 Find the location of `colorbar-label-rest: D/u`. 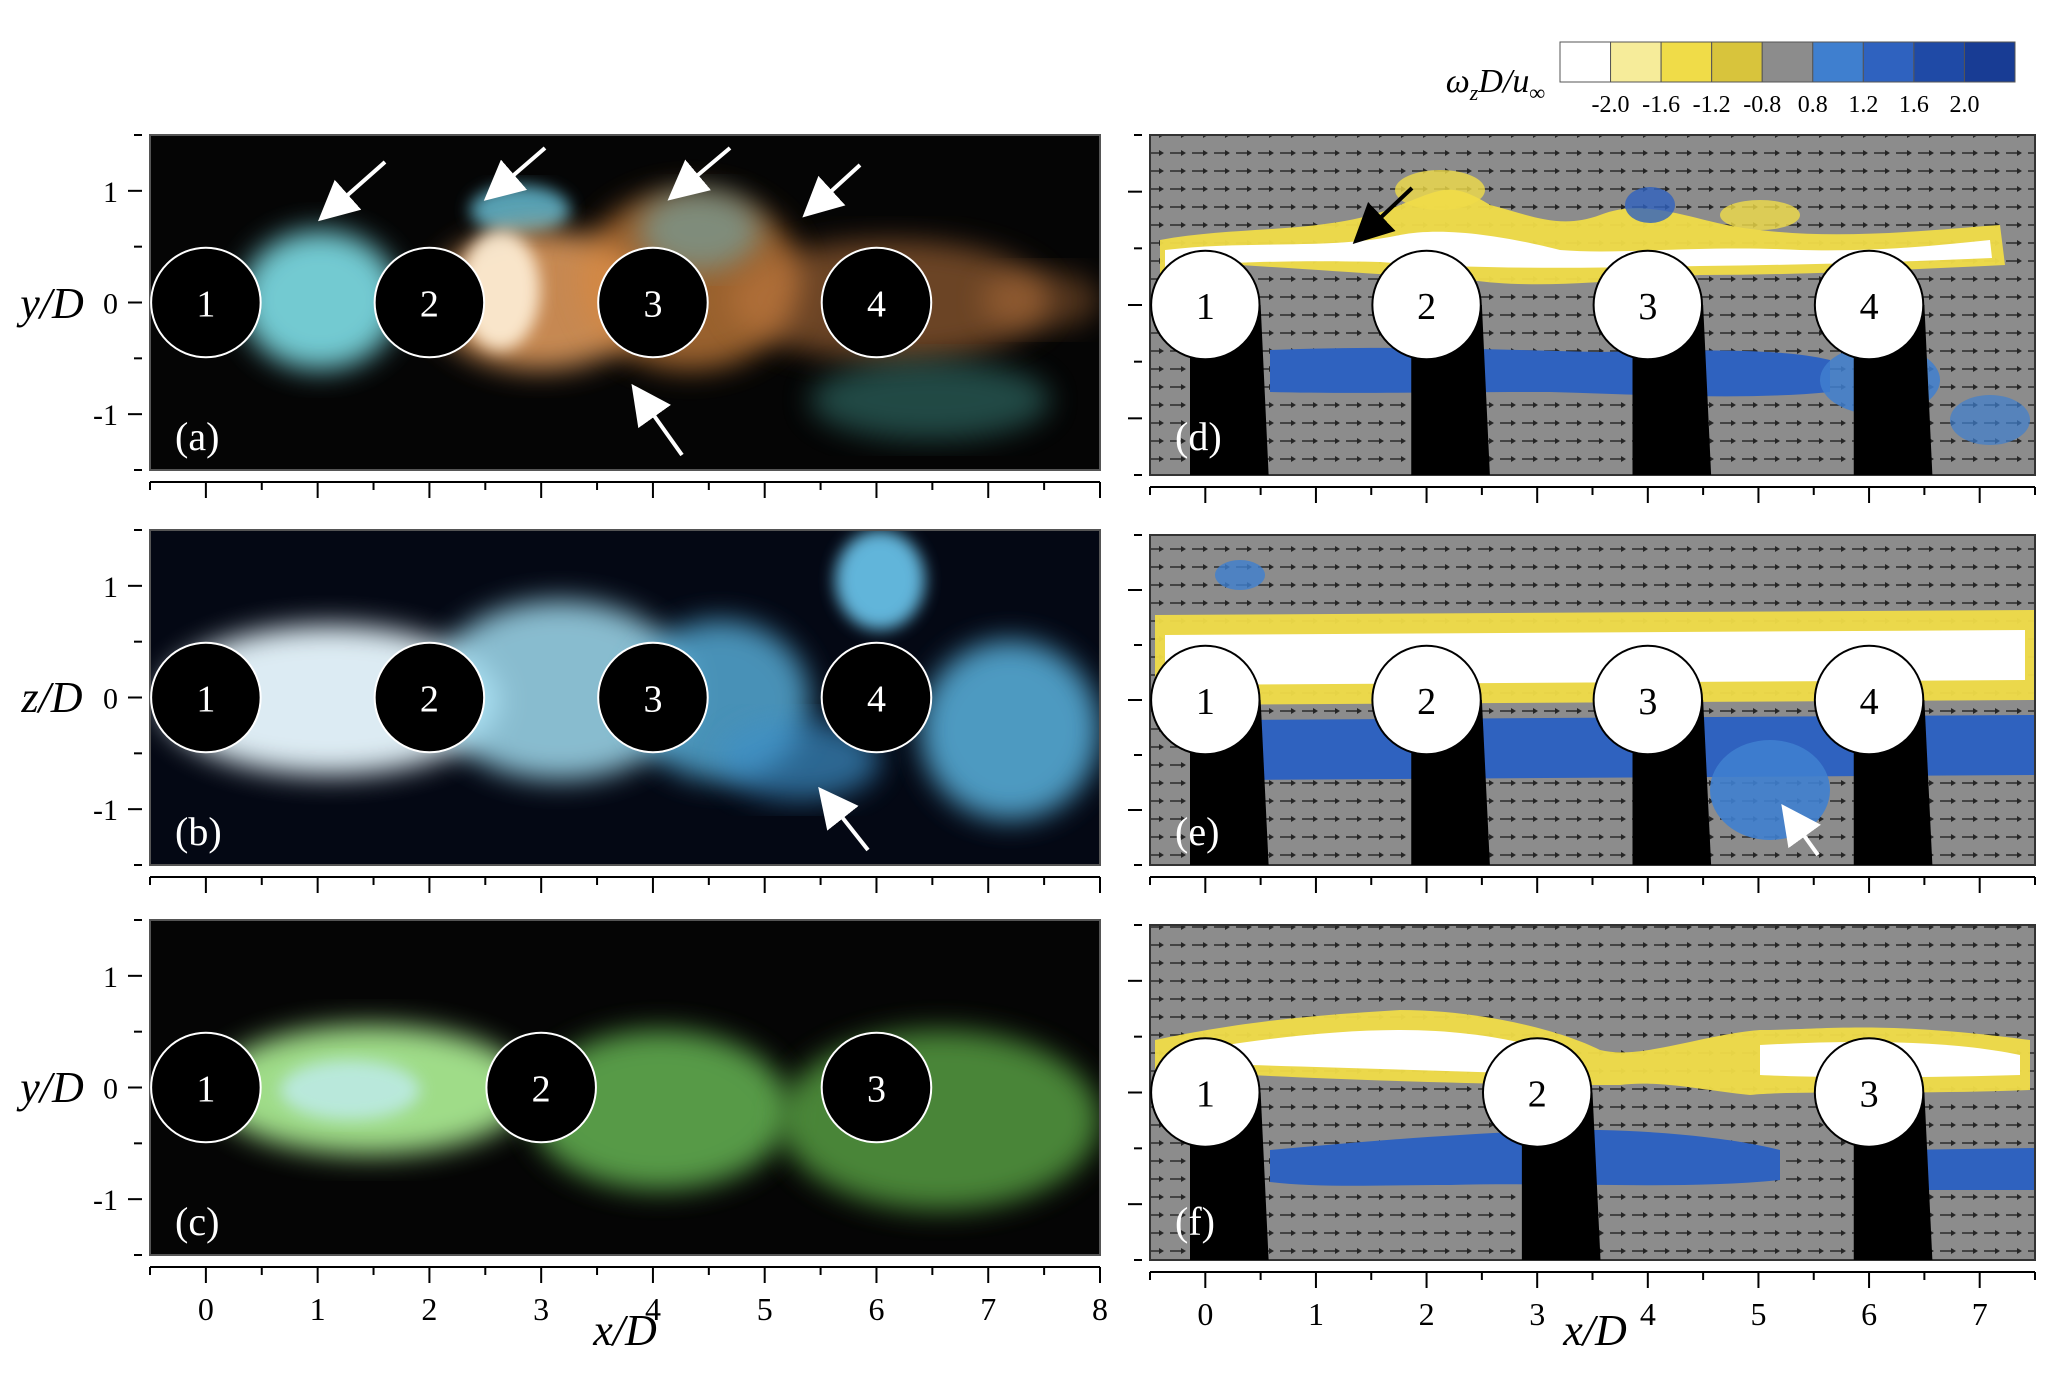

colorbar-label-rest: D/u is located at coordinates (1503, 81).